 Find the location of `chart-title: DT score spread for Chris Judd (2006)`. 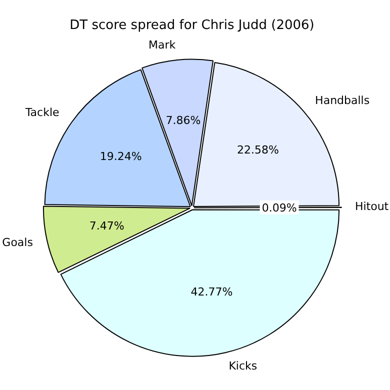

chart-title: DT score spread for Chris Judd (2006) is located at coordinates (192, 26).